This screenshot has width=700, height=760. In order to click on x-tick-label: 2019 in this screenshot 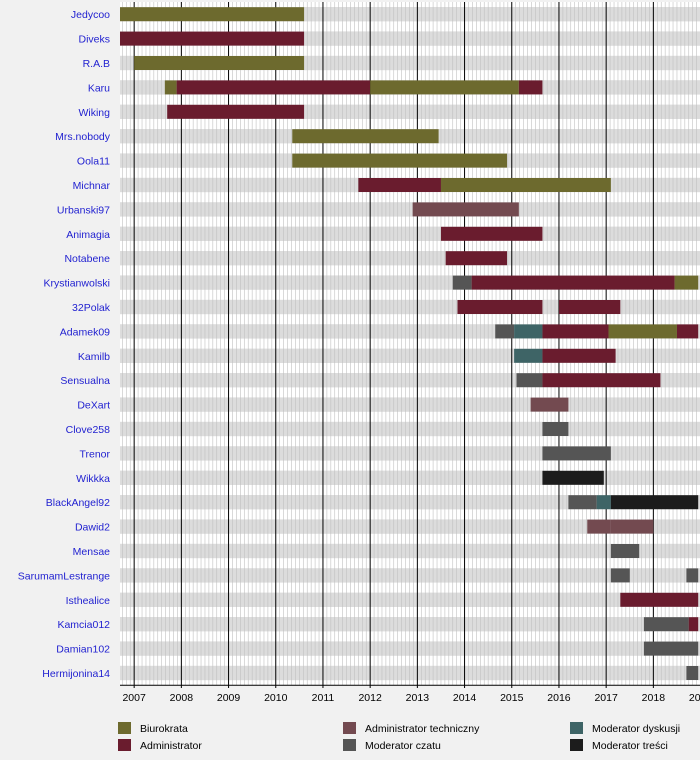, I will do `click(694, 698)`.